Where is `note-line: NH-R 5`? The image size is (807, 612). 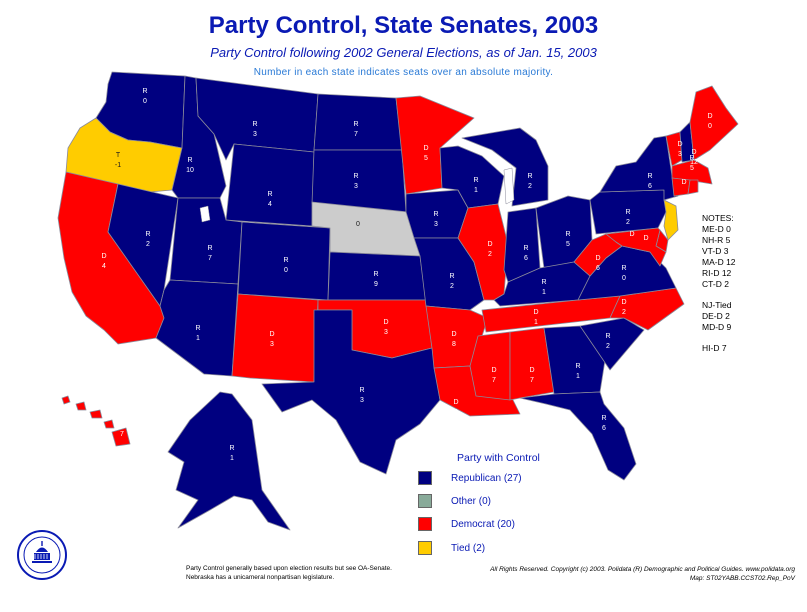 note-line: NH-R 5 is located at coordinates (716, 240).